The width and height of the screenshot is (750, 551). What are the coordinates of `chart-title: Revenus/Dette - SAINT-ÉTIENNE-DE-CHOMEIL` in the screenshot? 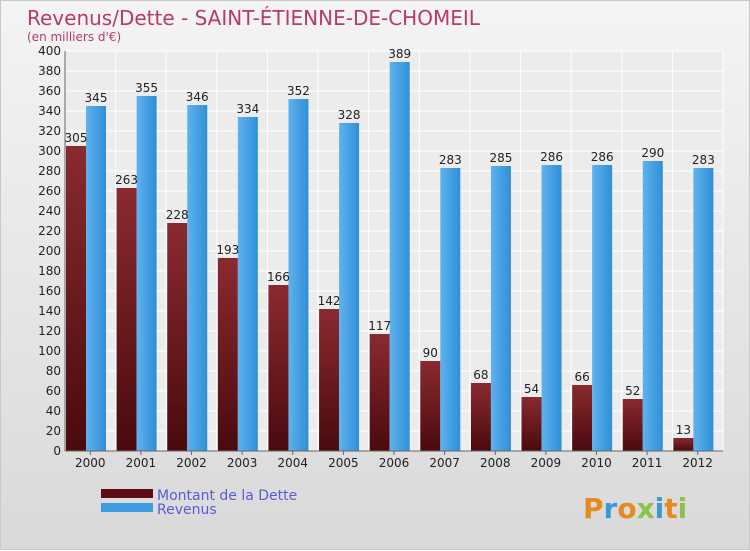 It's located at (254, 18).